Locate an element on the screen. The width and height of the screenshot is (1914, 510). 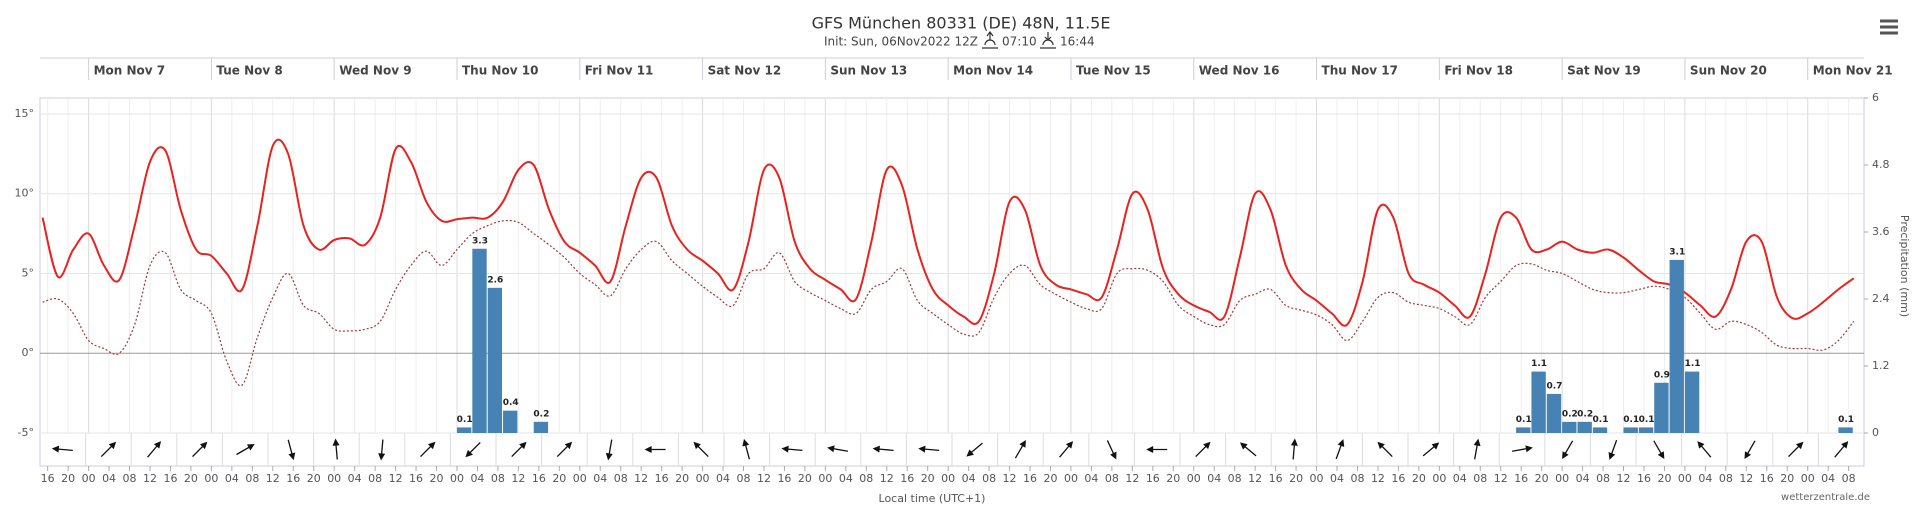
chart-title: GFS München 80331 (DE) 48N, 11.5E is located at coordinates (961, 23).